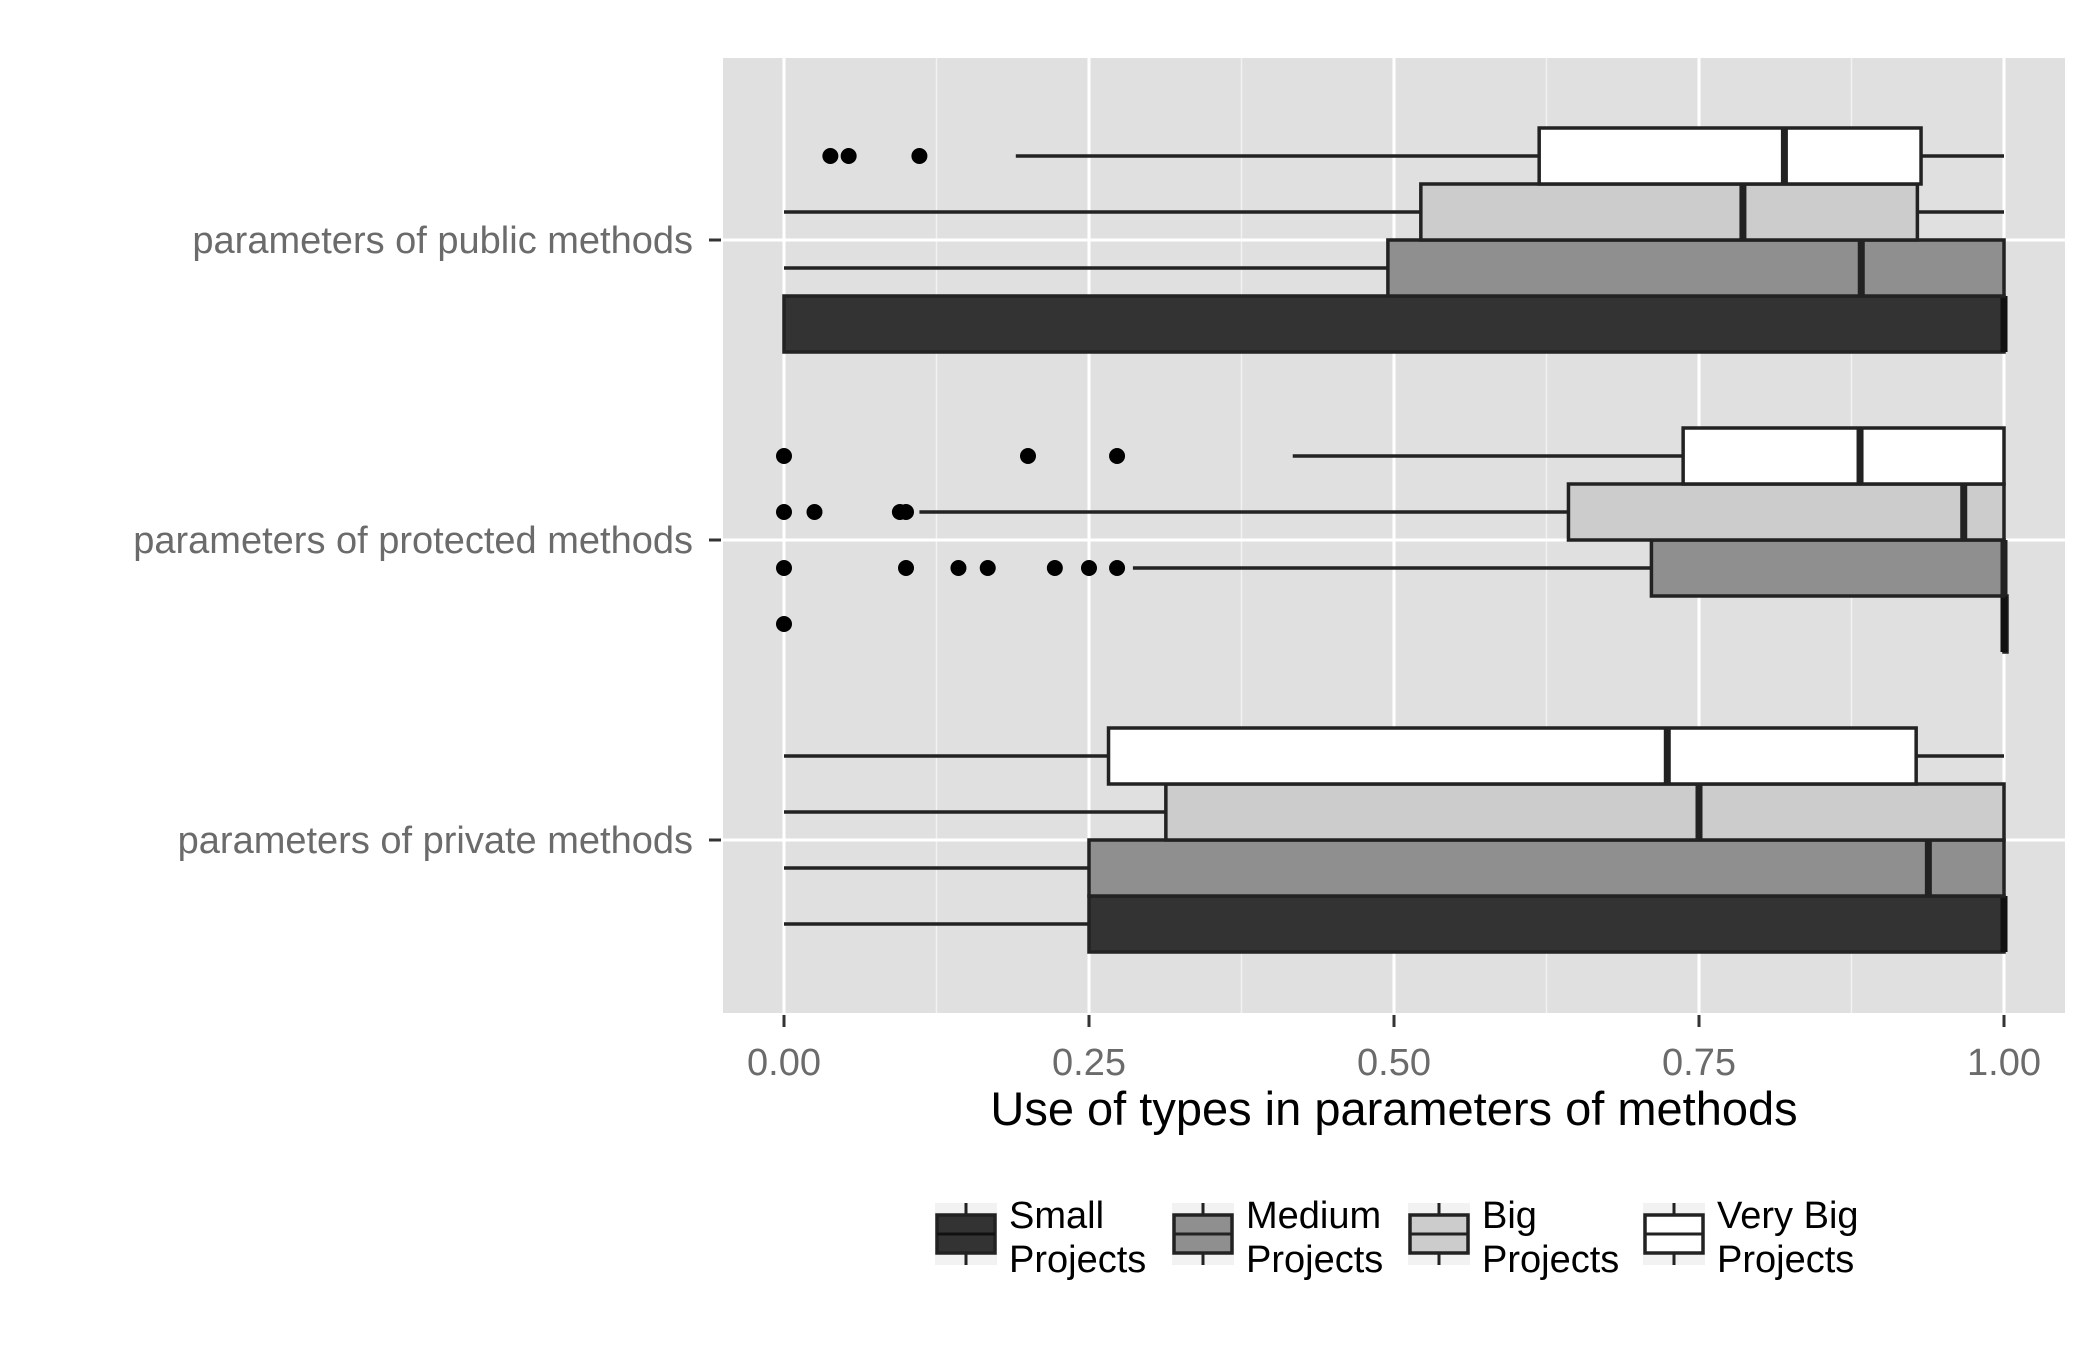 The height and width of the screenshot is (1350, 2100). What do you see at coordinates (1056, 1216) in the screenshot?
I see `legend-label-line: Small` at bounding box center [1056, 1216].